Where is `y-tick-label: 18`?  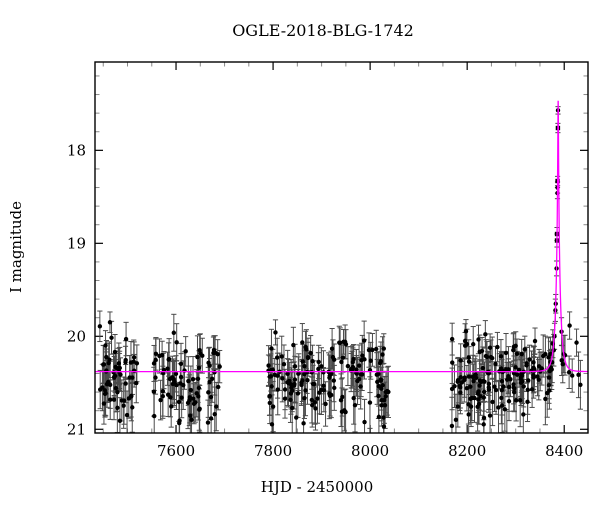 y-tick-label: 18 is located at coordinates (76, 150).